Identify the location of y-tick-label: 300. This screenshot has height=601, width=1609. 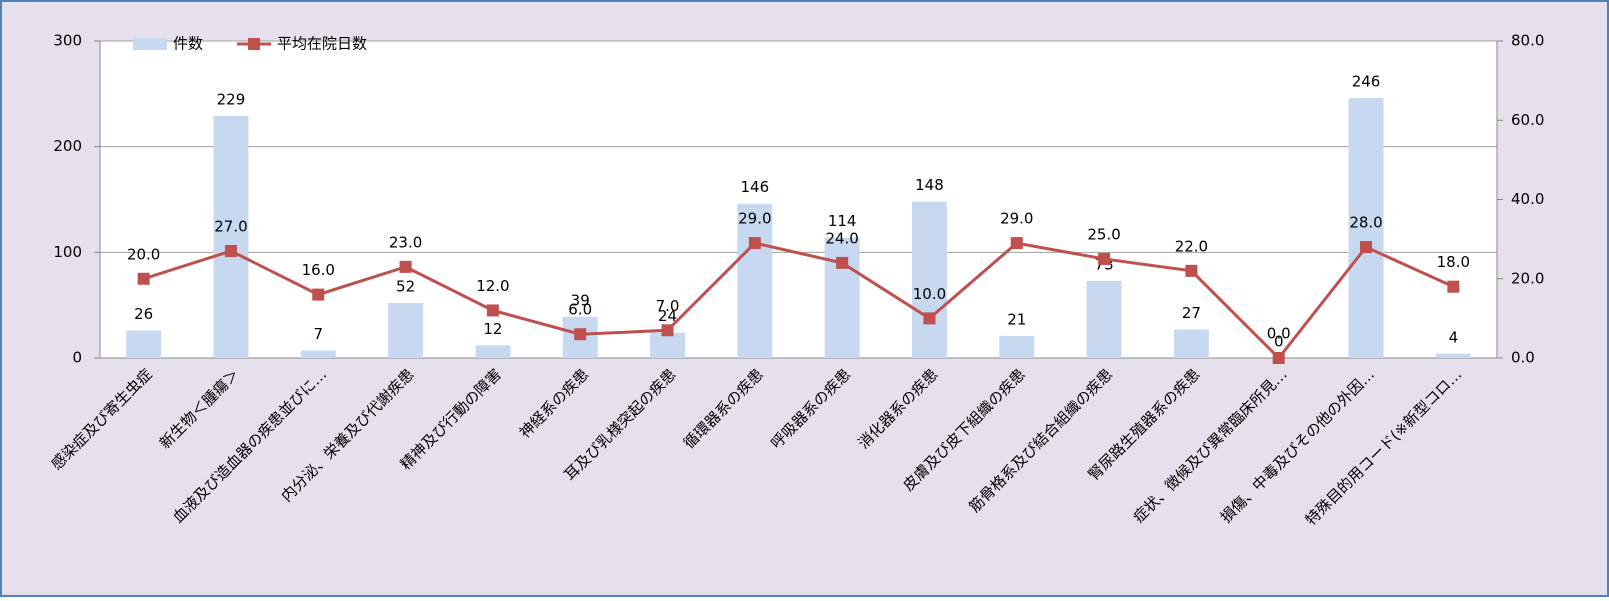
(67, 41).